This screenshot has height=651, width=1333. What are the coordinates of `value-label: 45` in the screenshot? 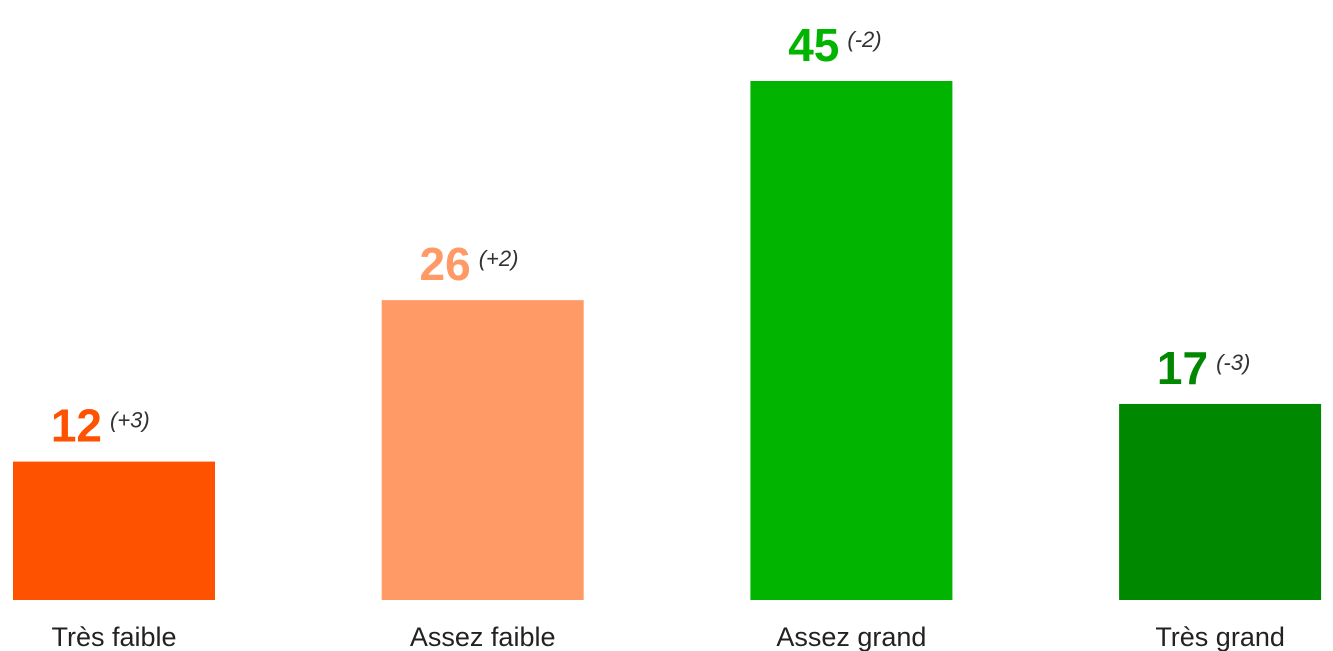 It's located at (813, 45).